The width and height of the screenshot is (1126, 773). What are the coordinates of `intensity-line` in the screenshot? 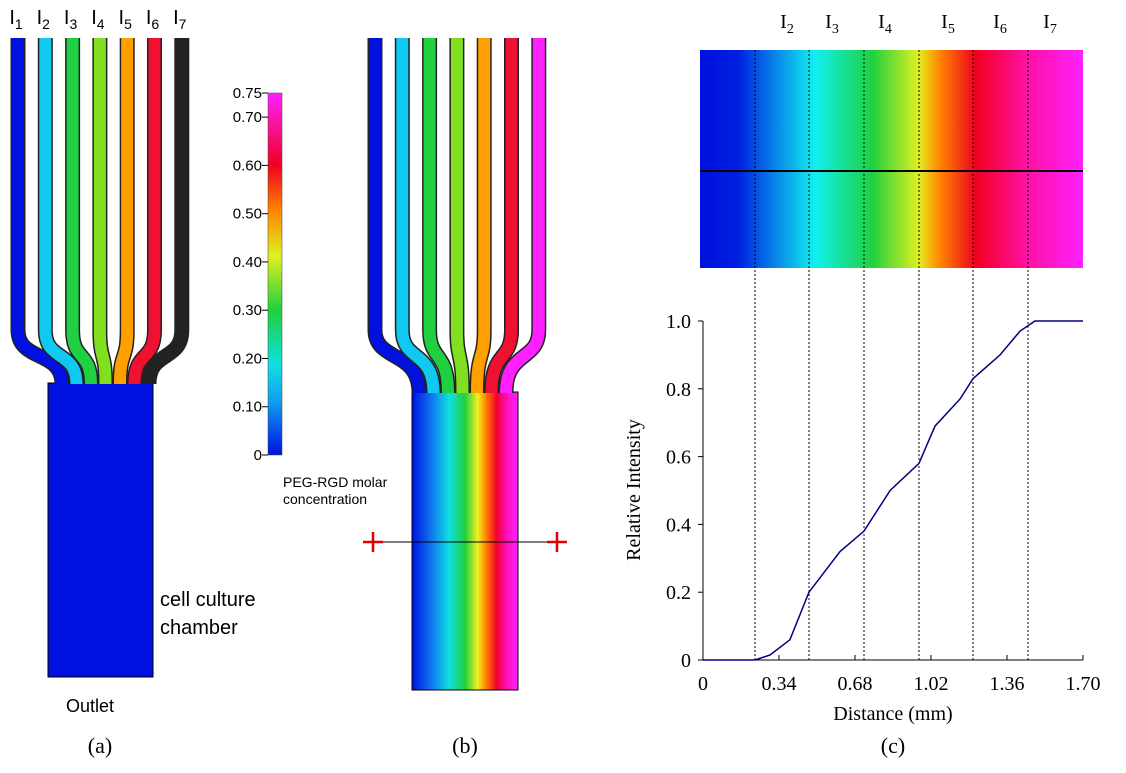 It's located at (893, 490).